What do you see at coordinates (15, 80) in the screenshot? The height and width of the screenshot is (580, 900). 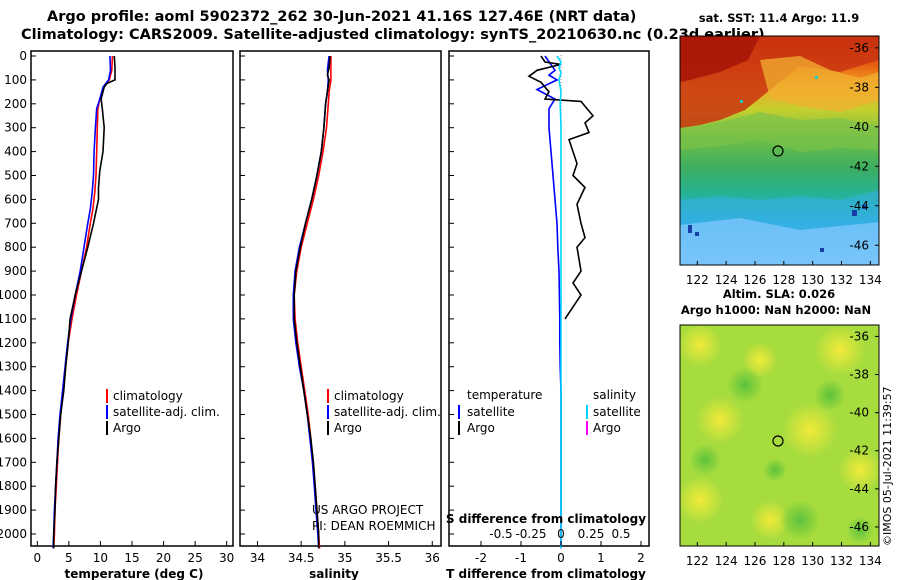 I see `depth-tick-label: 100` at bounding box center [15, 80].